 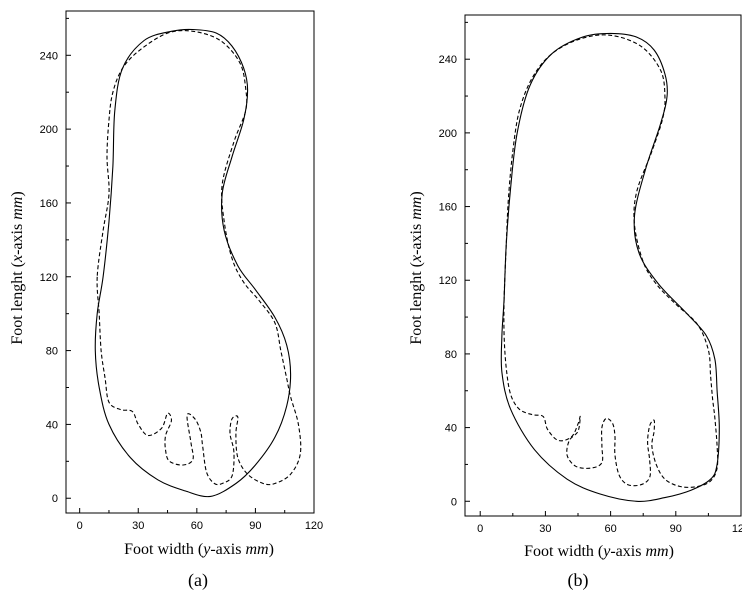 I want to click on y-axis-label-a: Foot lenght (x-axis mm), so click(x=17, y=267).